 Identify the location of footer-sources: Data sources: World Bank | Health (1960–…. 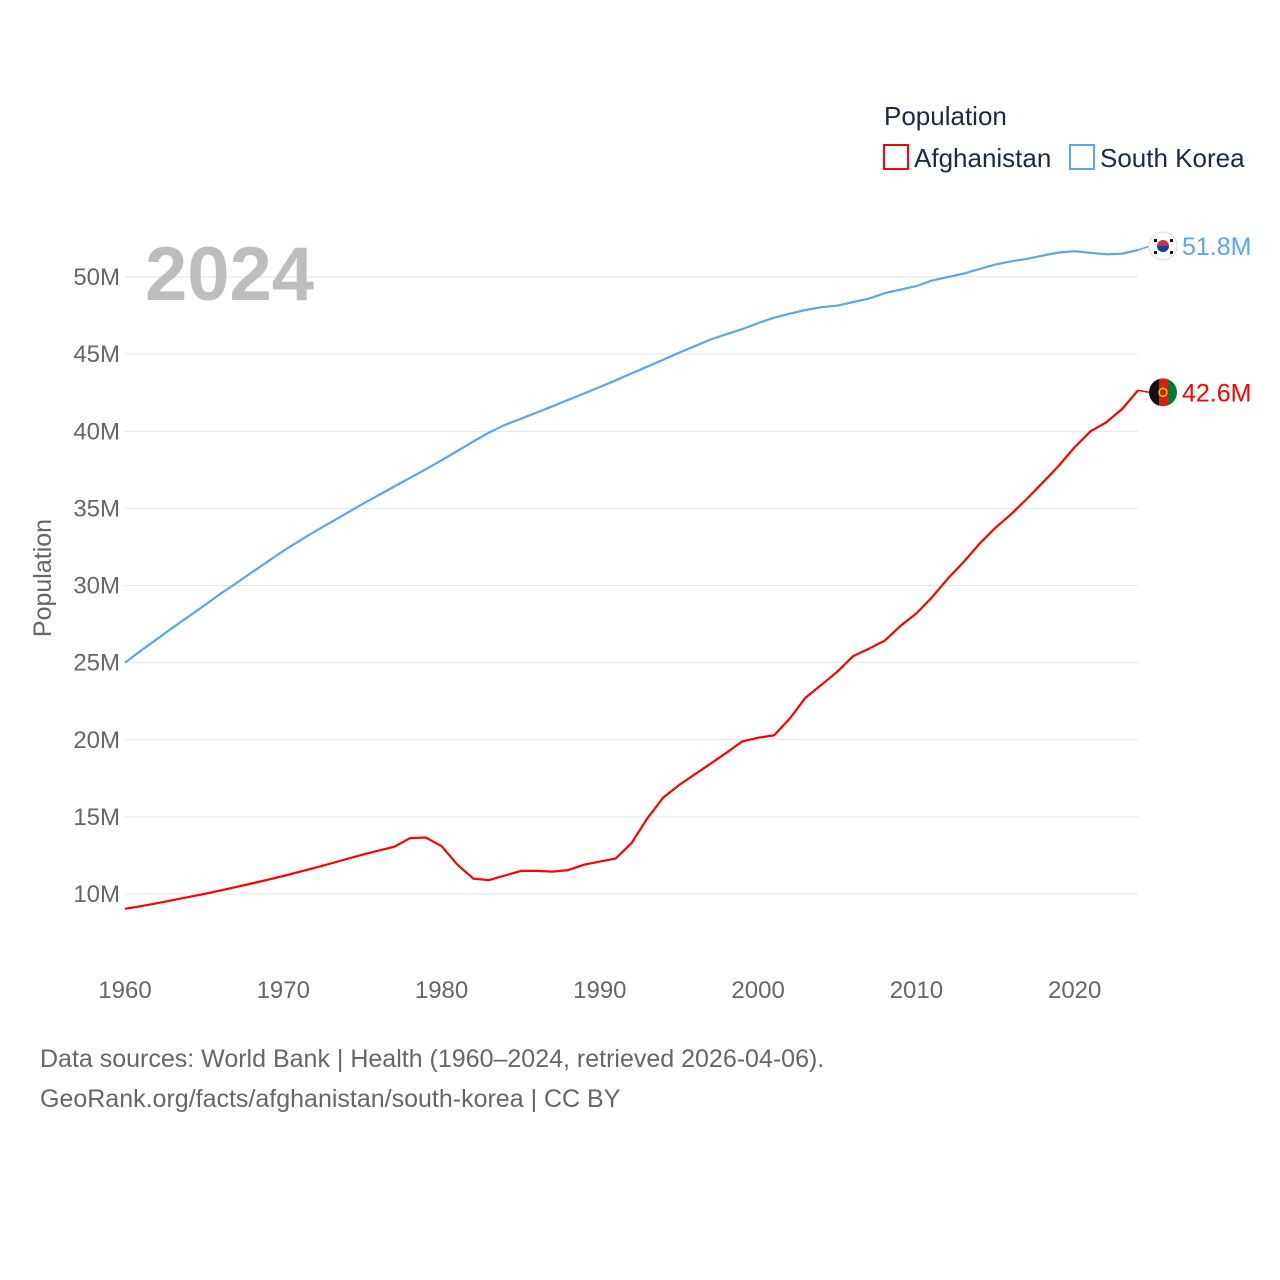
(432, 1059).